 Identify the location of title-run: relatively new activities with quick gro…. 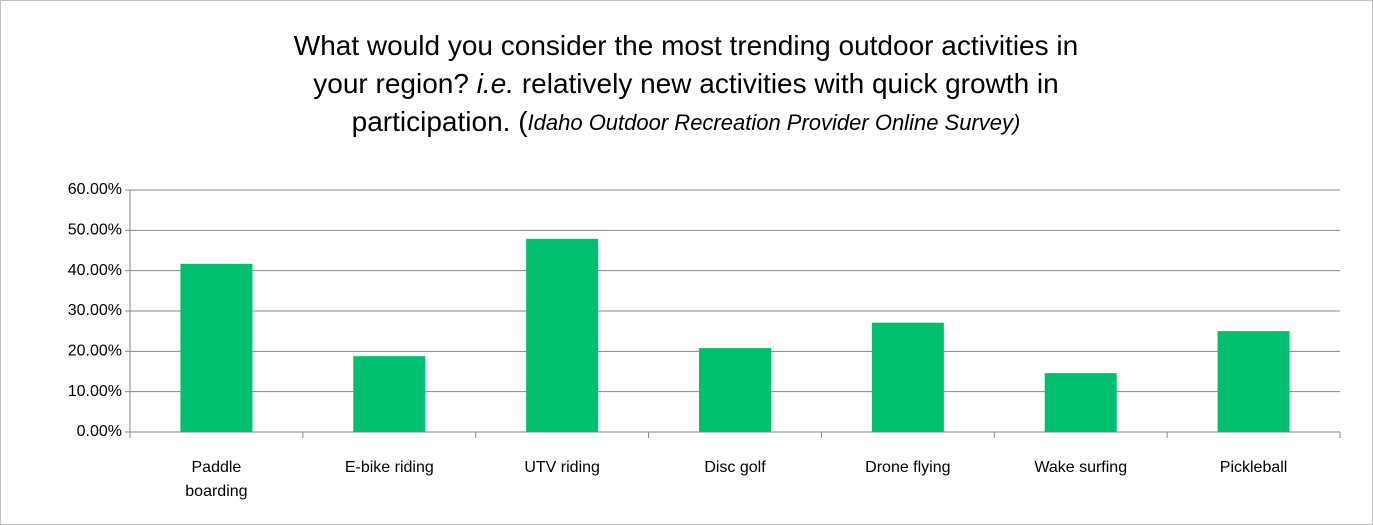
(786, 83).